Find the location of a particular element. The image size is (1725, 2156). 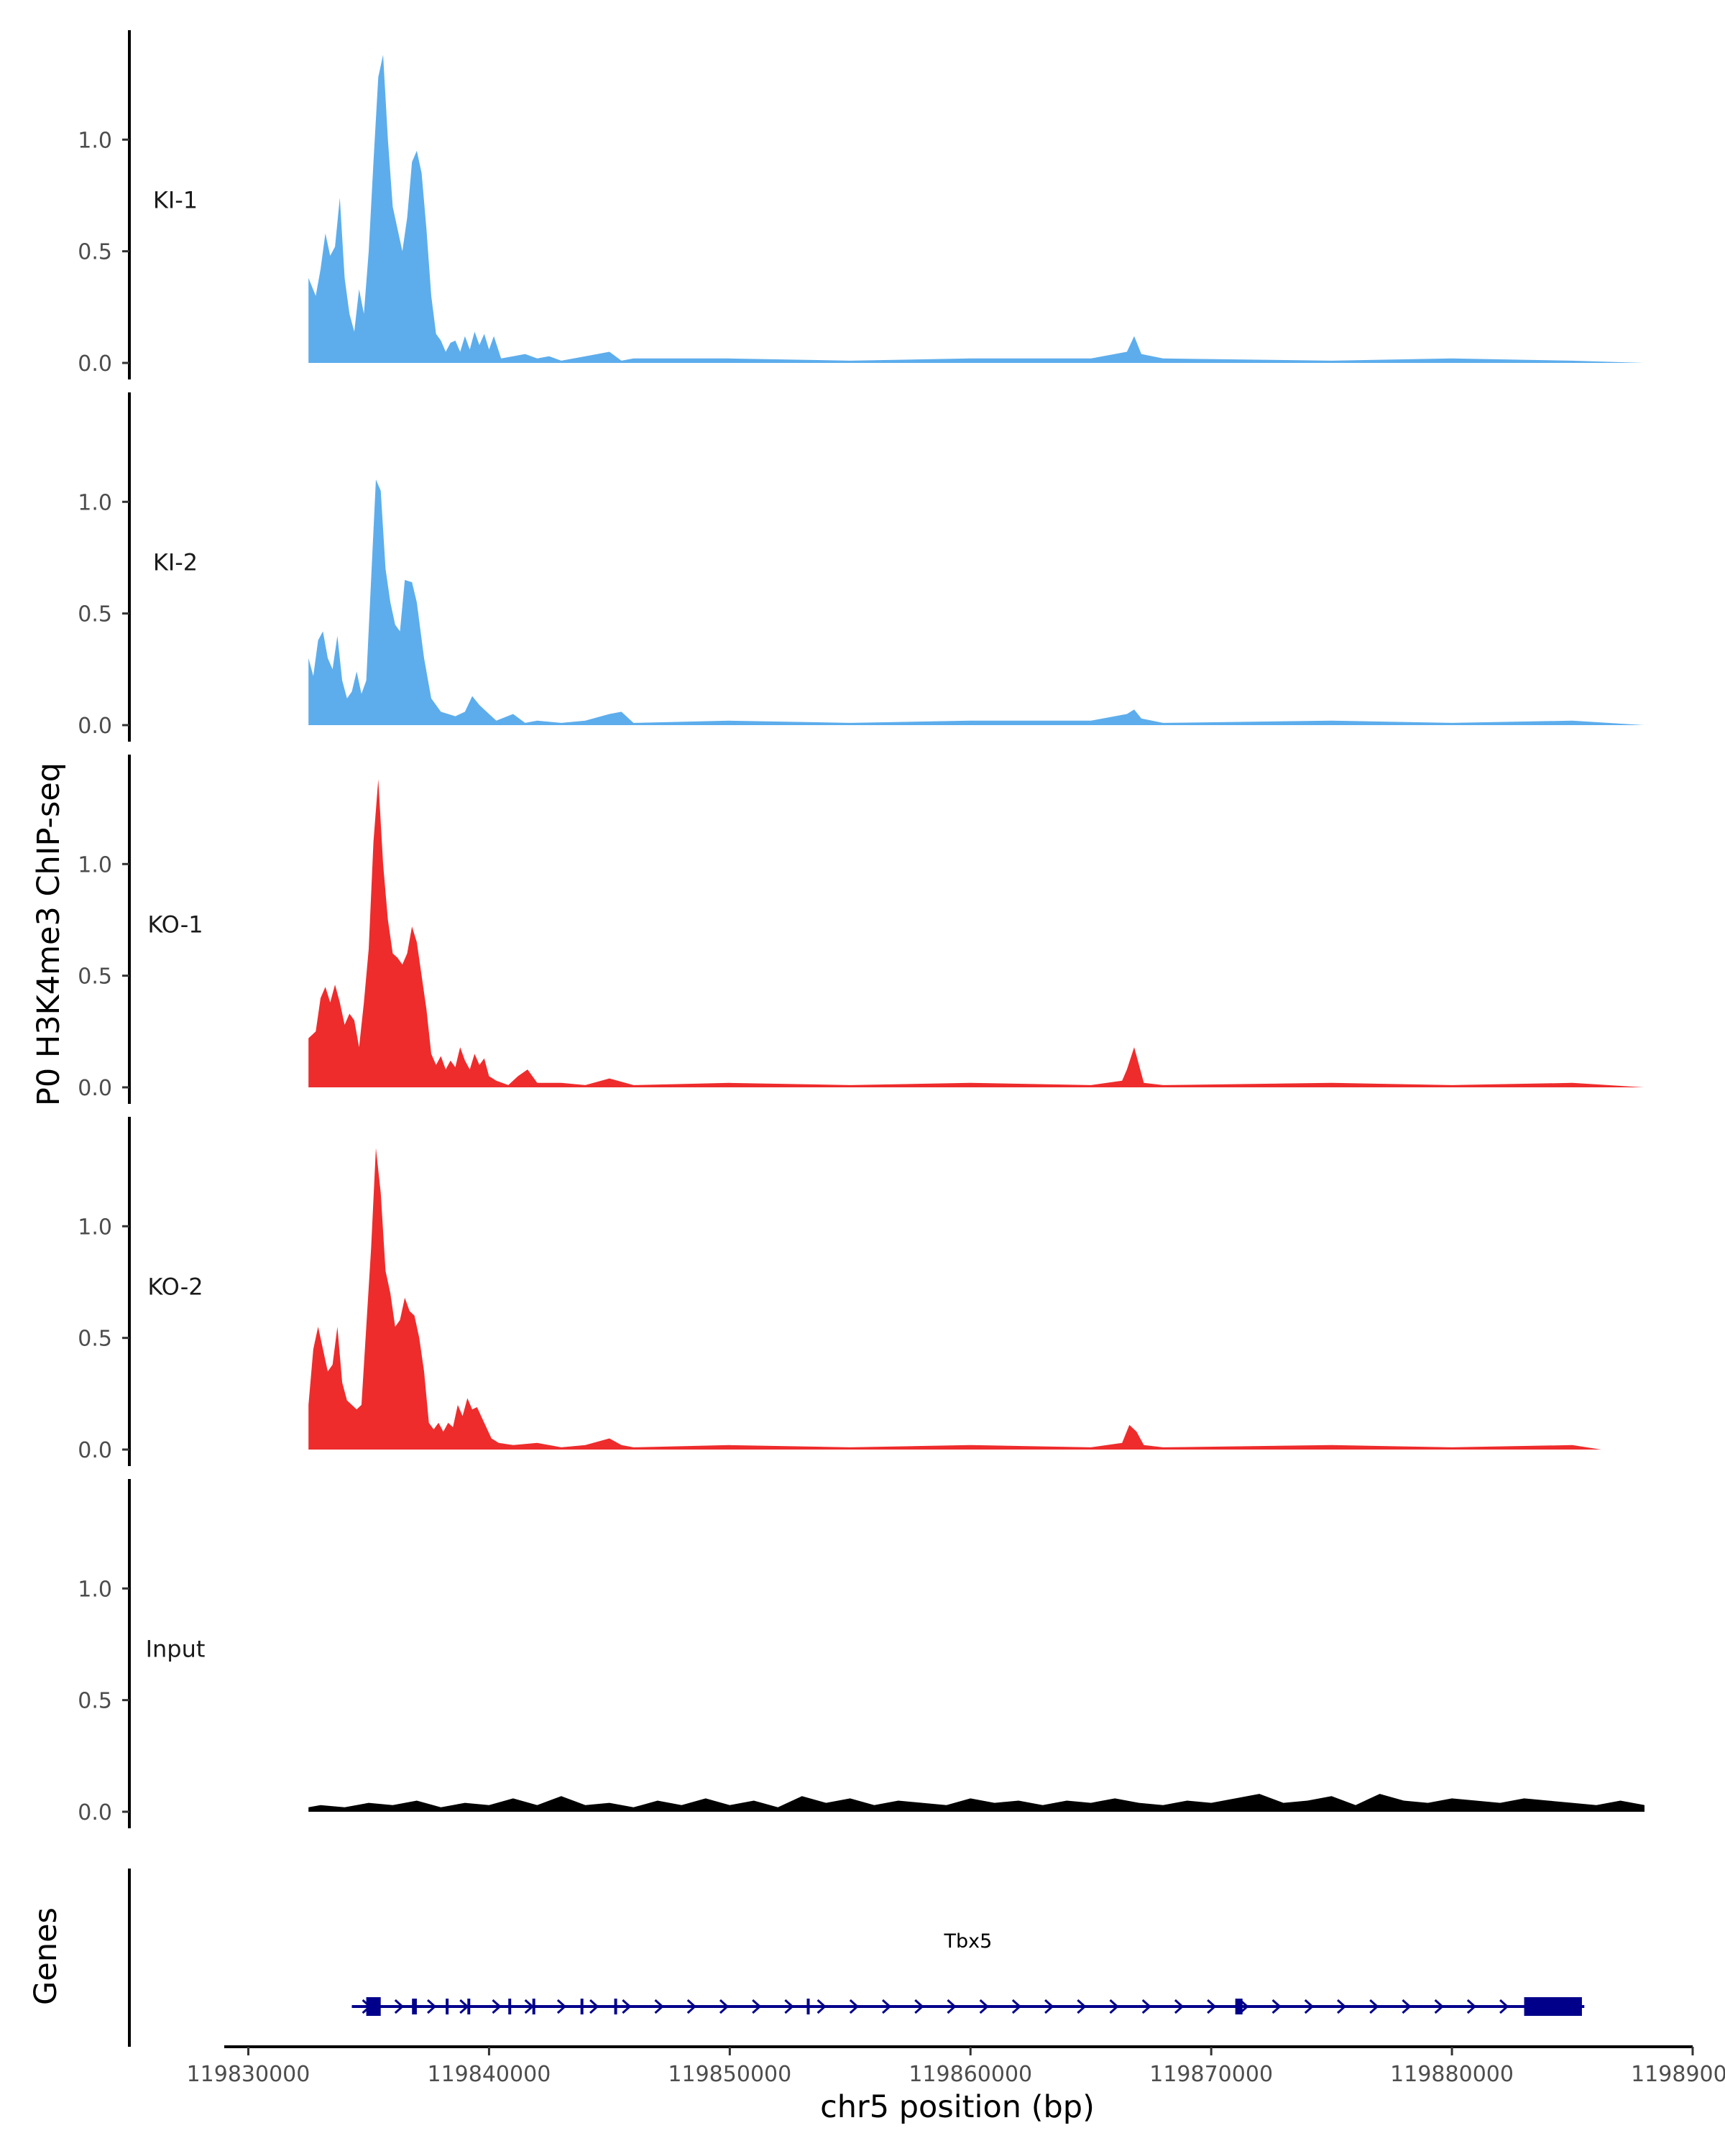

gene-panel: Genes Tbx5 is located at coordinates (806, 1958).